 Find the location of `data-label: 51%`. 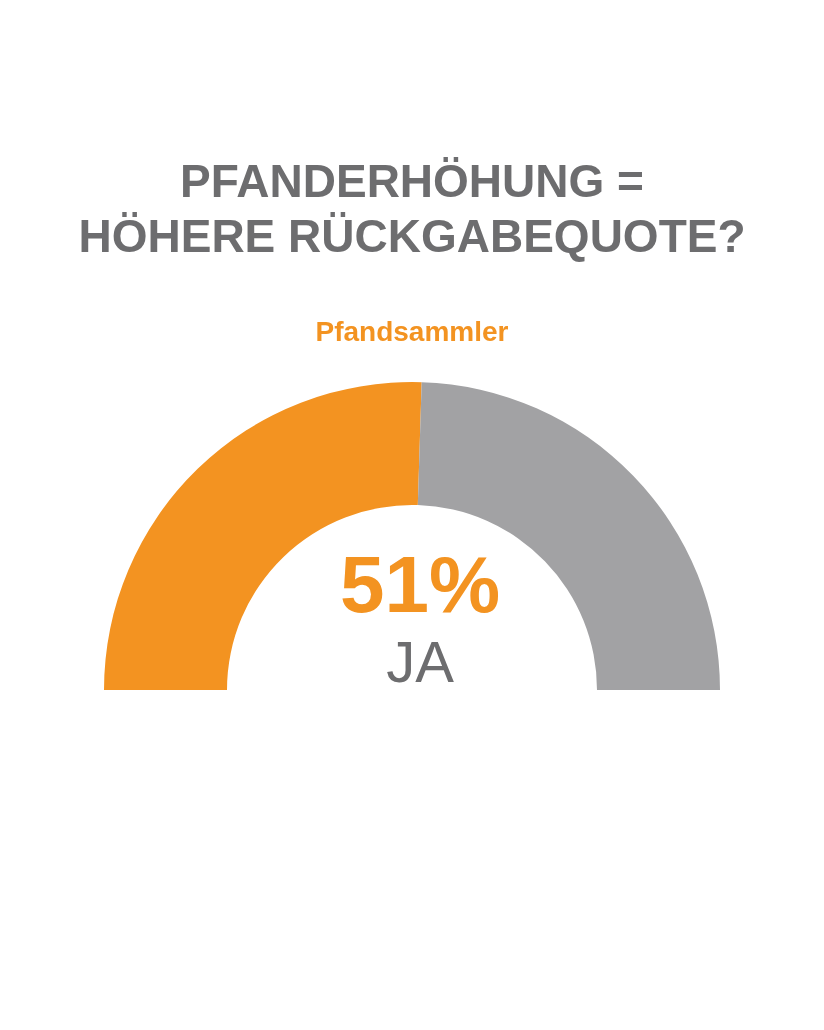

data-label: 51% is located at coordinates (420, 584).